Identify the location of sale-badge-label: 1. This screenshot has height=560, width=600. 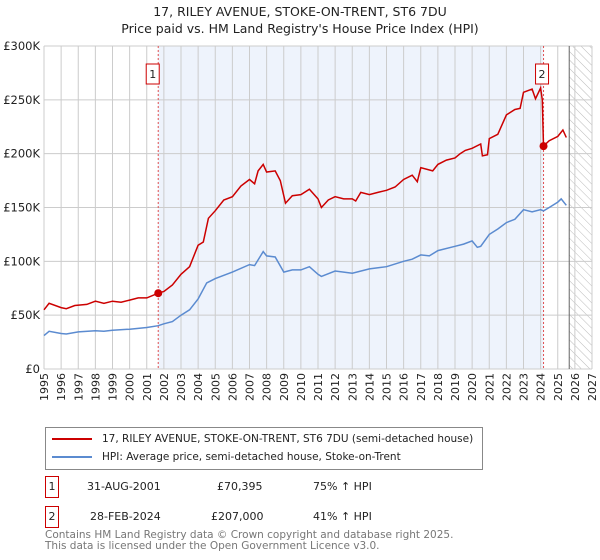
(152, 74).